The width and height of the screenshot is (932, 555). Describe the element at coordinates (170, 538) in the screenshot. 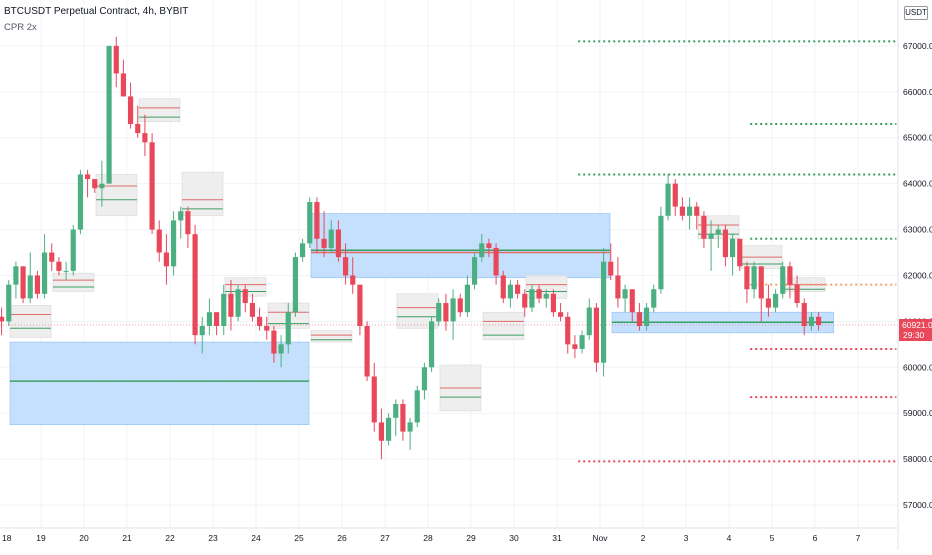

I see `time-tick-label: 22` at that location.